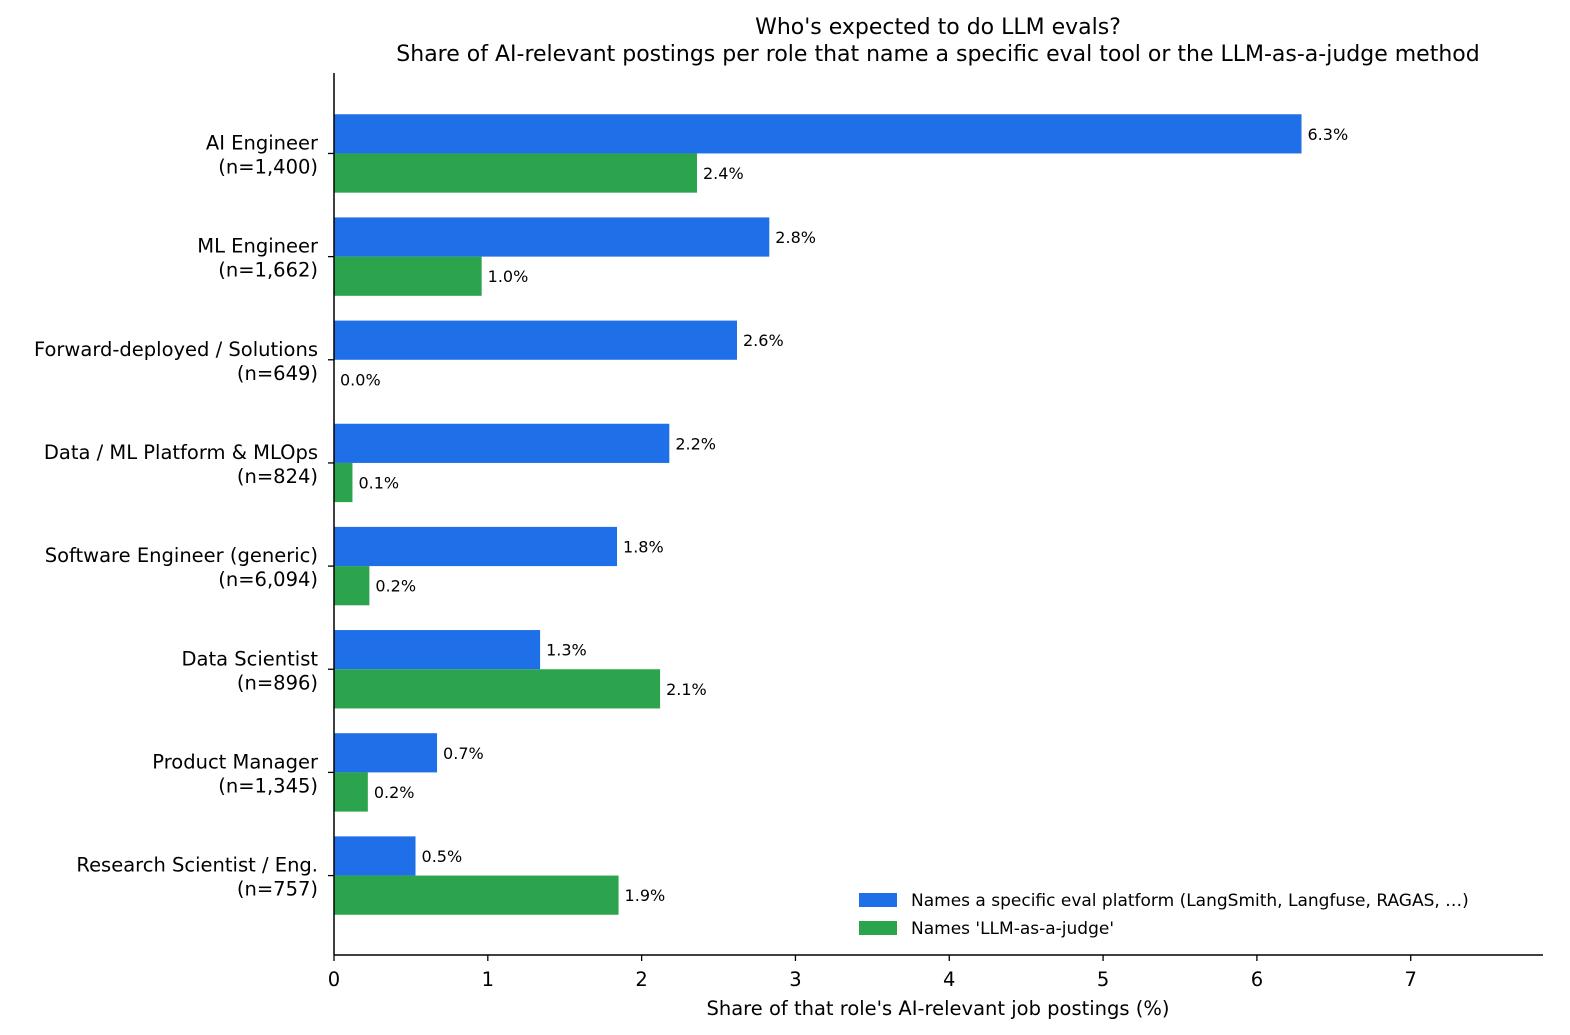  Describe the element at coordinates (268, 579) in the screenshot. I see `role-sample-size: (n=6,094)` at that location.